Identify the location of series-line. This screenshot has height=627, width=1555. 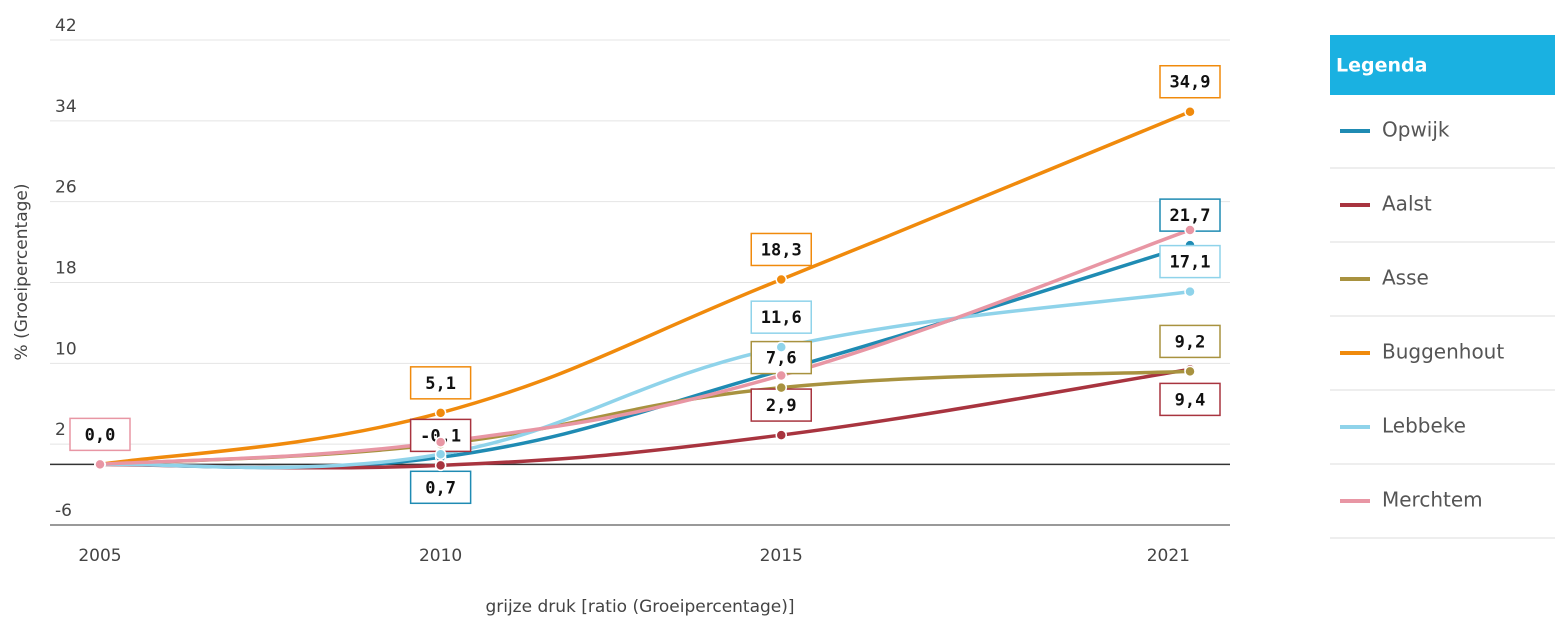
(645, 418).